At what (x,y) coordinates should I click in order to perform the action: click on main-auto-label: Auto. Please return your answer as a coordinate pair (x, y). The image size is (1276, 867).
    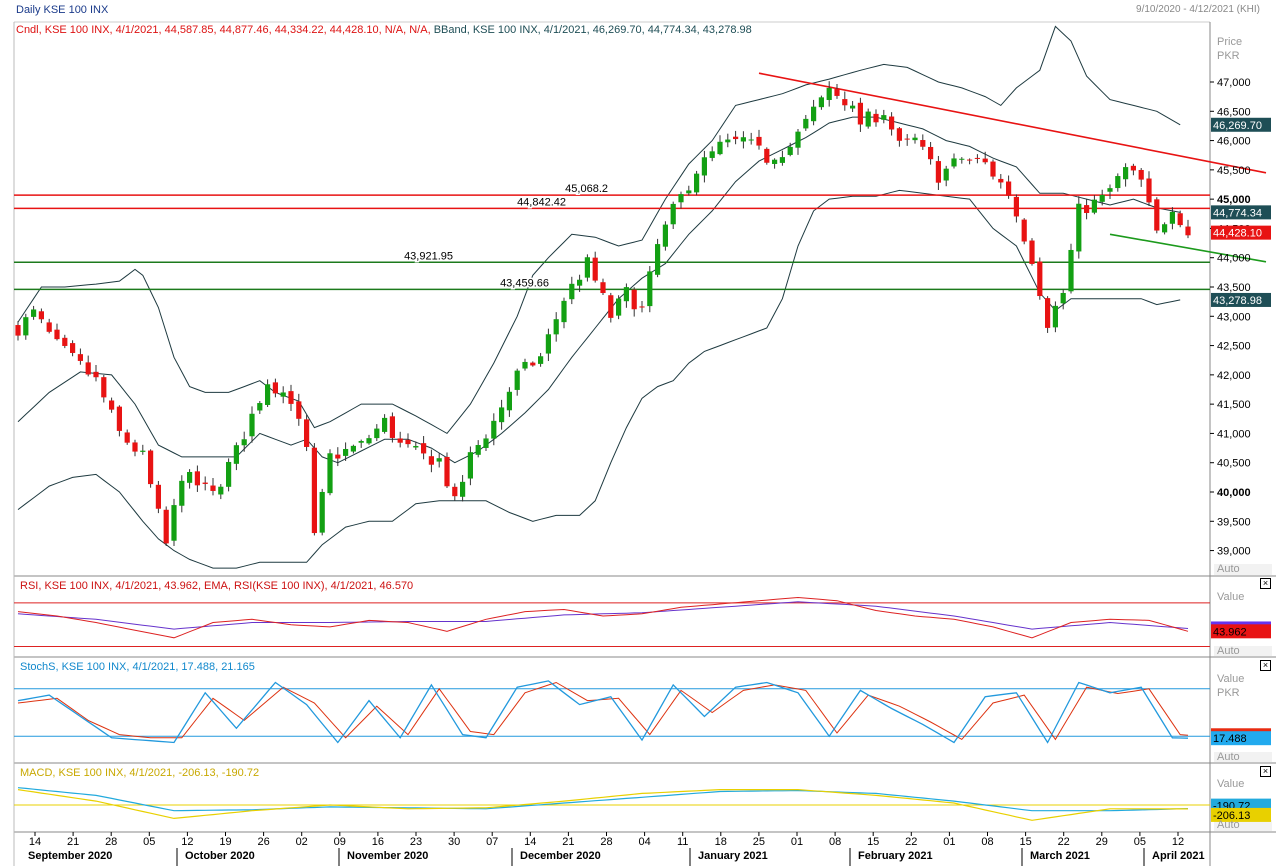
    Looking at the image, I should click on (1228, 569).